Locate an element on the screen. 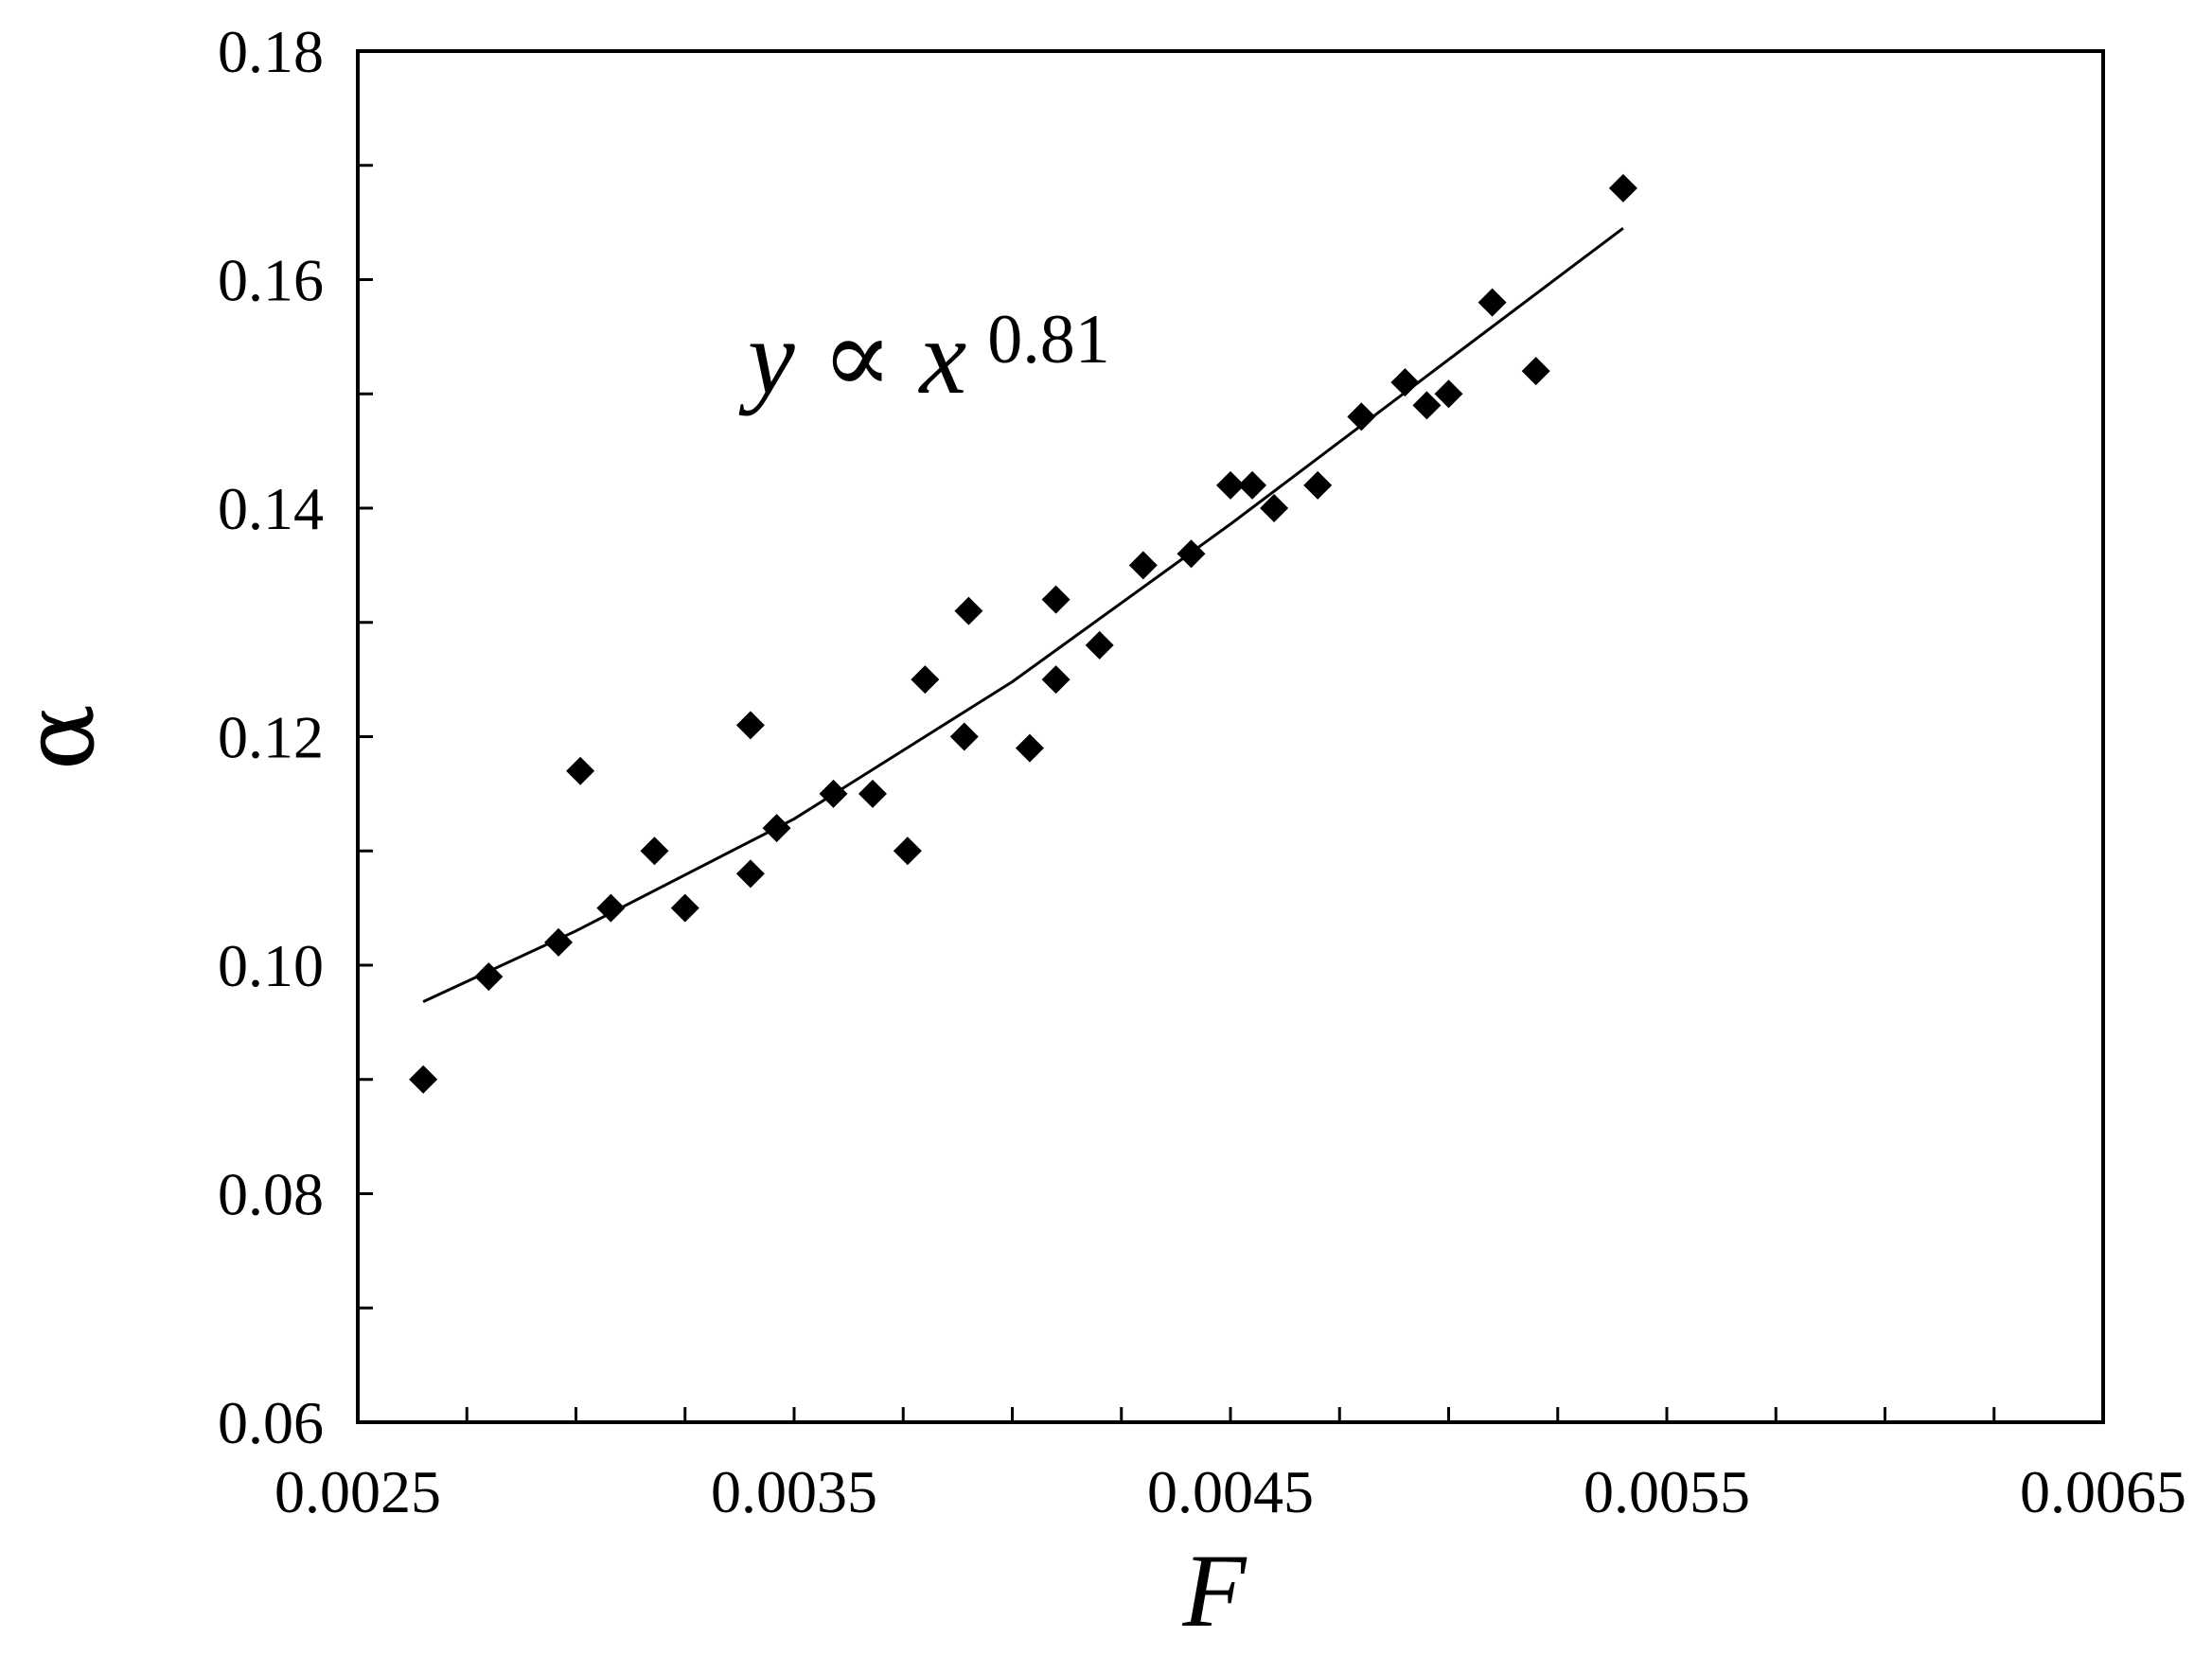  y-tick-label: 0.14 is located at coordinates (271, 508).